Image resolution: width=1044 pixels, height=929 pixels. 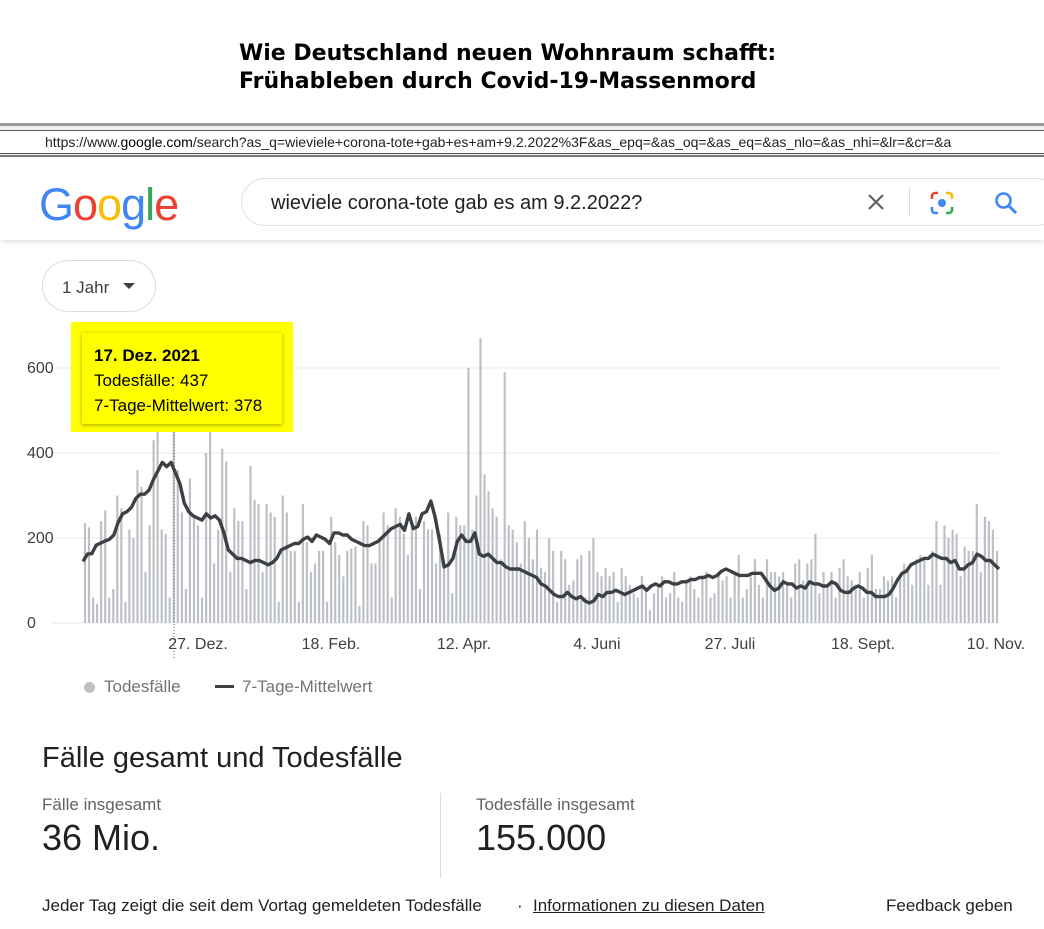 What do you see at coordinates (1006, 203) in the screenshot?
I see `search-icon` at bounding box center [1006, 203].